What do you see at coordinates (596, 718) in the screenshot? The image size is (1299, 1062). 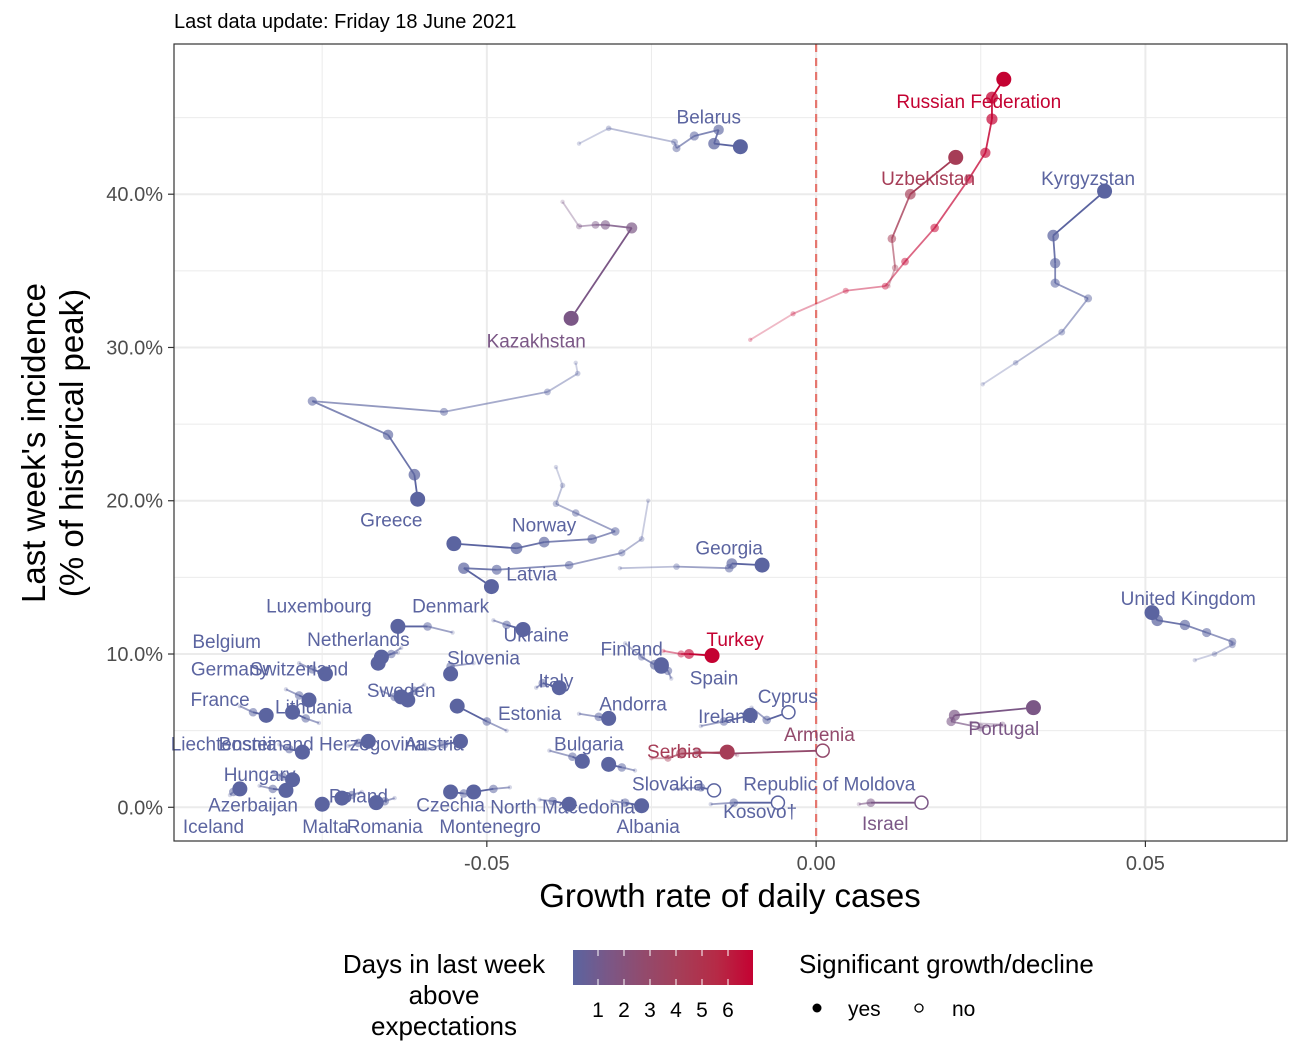 I see `series-andorra` at bounding box center [596, 718].